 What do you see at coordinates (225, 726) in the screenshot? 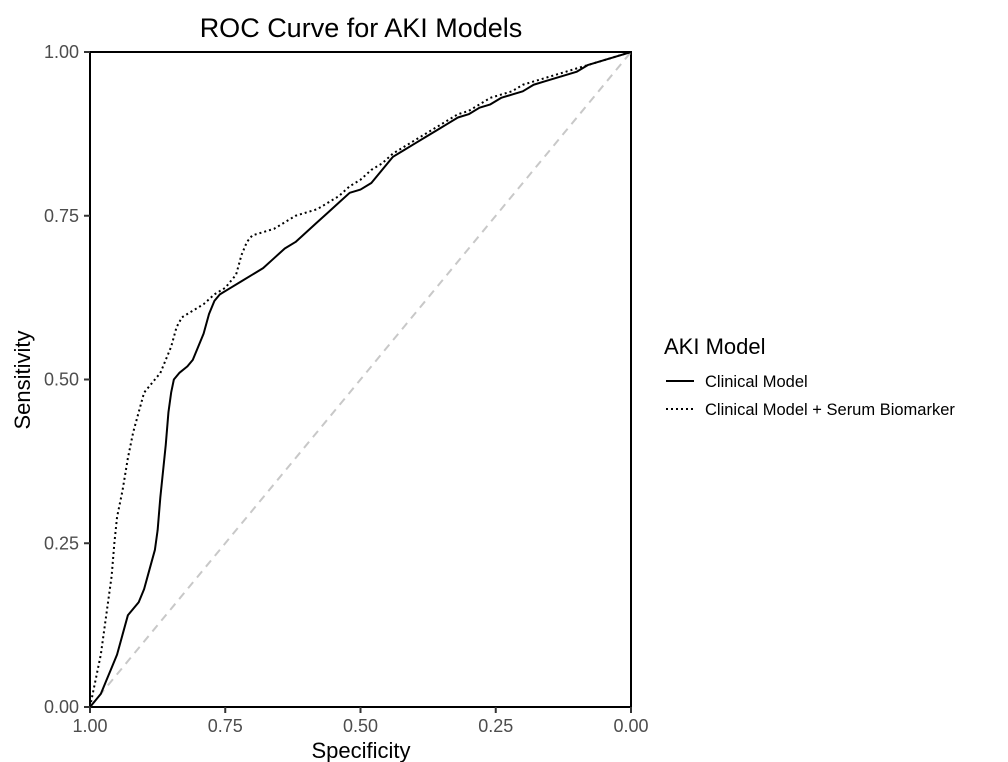
I see `x-tick-label: 0.75` at bounding box center [225, 726].